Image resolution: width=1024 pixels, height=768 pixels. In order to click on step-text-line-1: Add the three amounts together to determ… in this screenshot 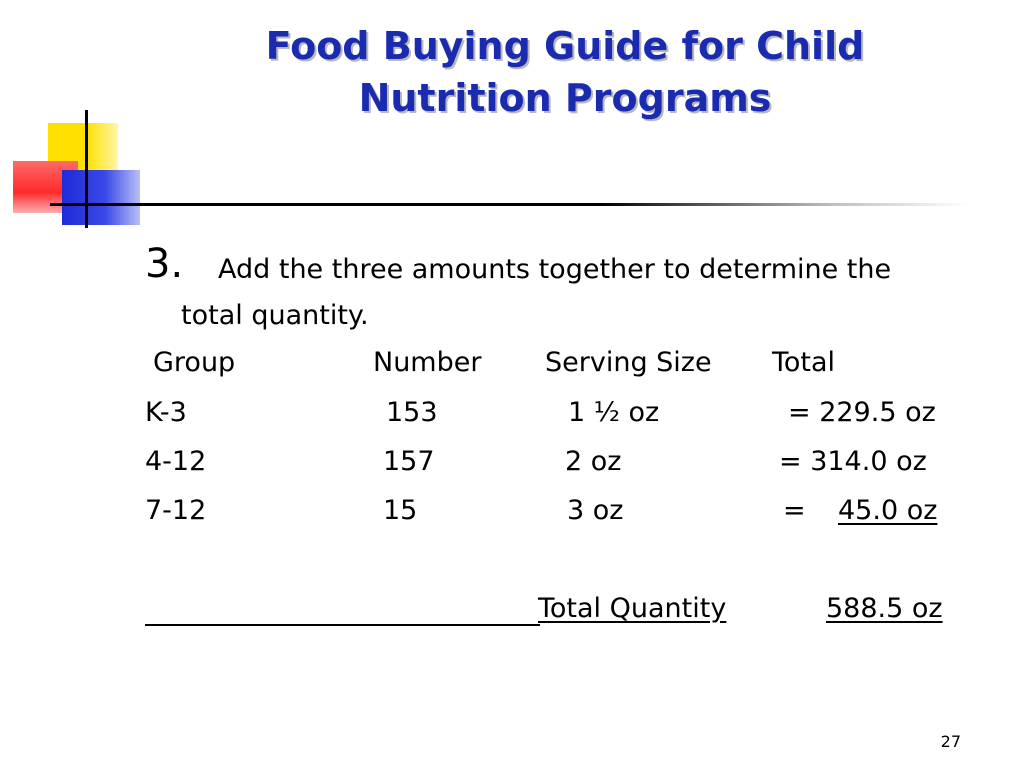, I will do `click(555, 269)`.